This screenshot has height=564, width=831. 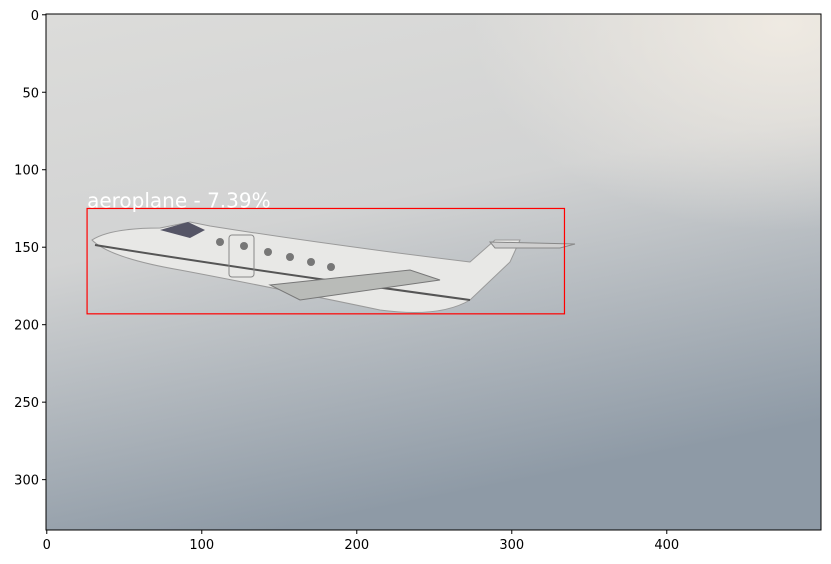 I want to click on y-tick-label: 300, so click(x=26, y=481).